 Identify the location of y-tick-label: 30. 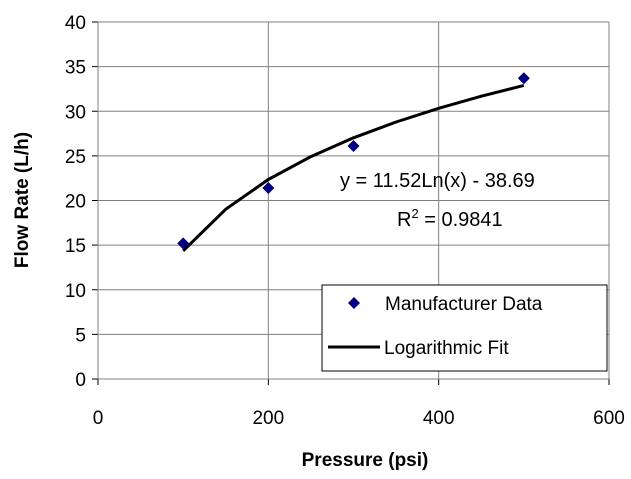
(75, 112).